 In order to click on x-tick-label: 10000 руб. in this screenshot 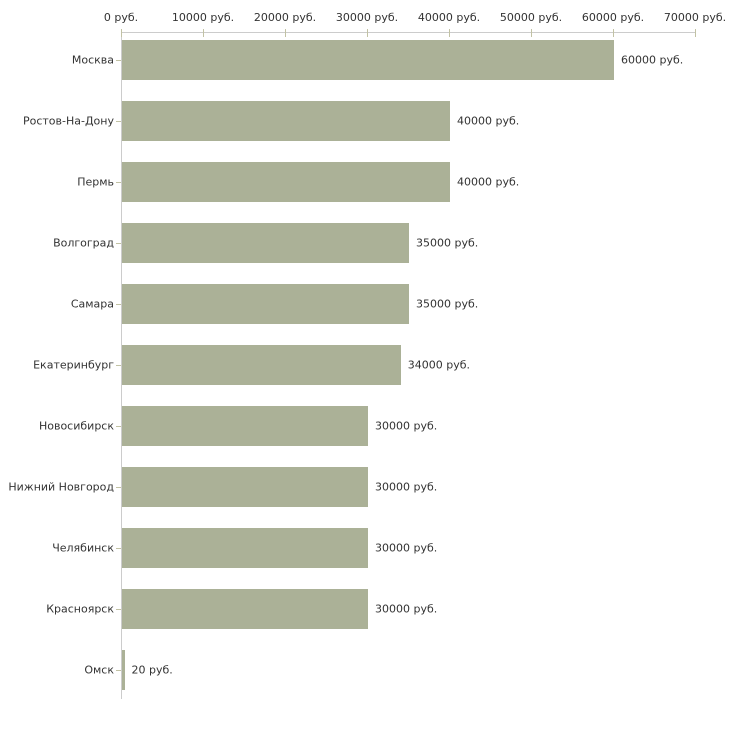, I will do `click(203, 17)`.